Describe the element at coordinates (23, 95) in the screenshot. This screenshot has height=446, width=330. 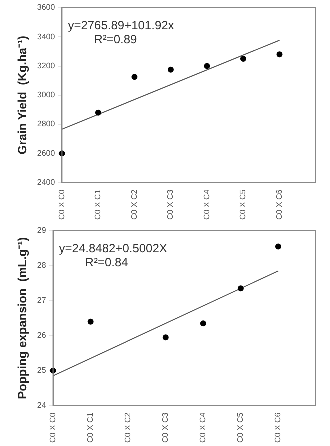
I see `y-axis-title: Grain Yield (Kg.ha⁻¹)` at that location.